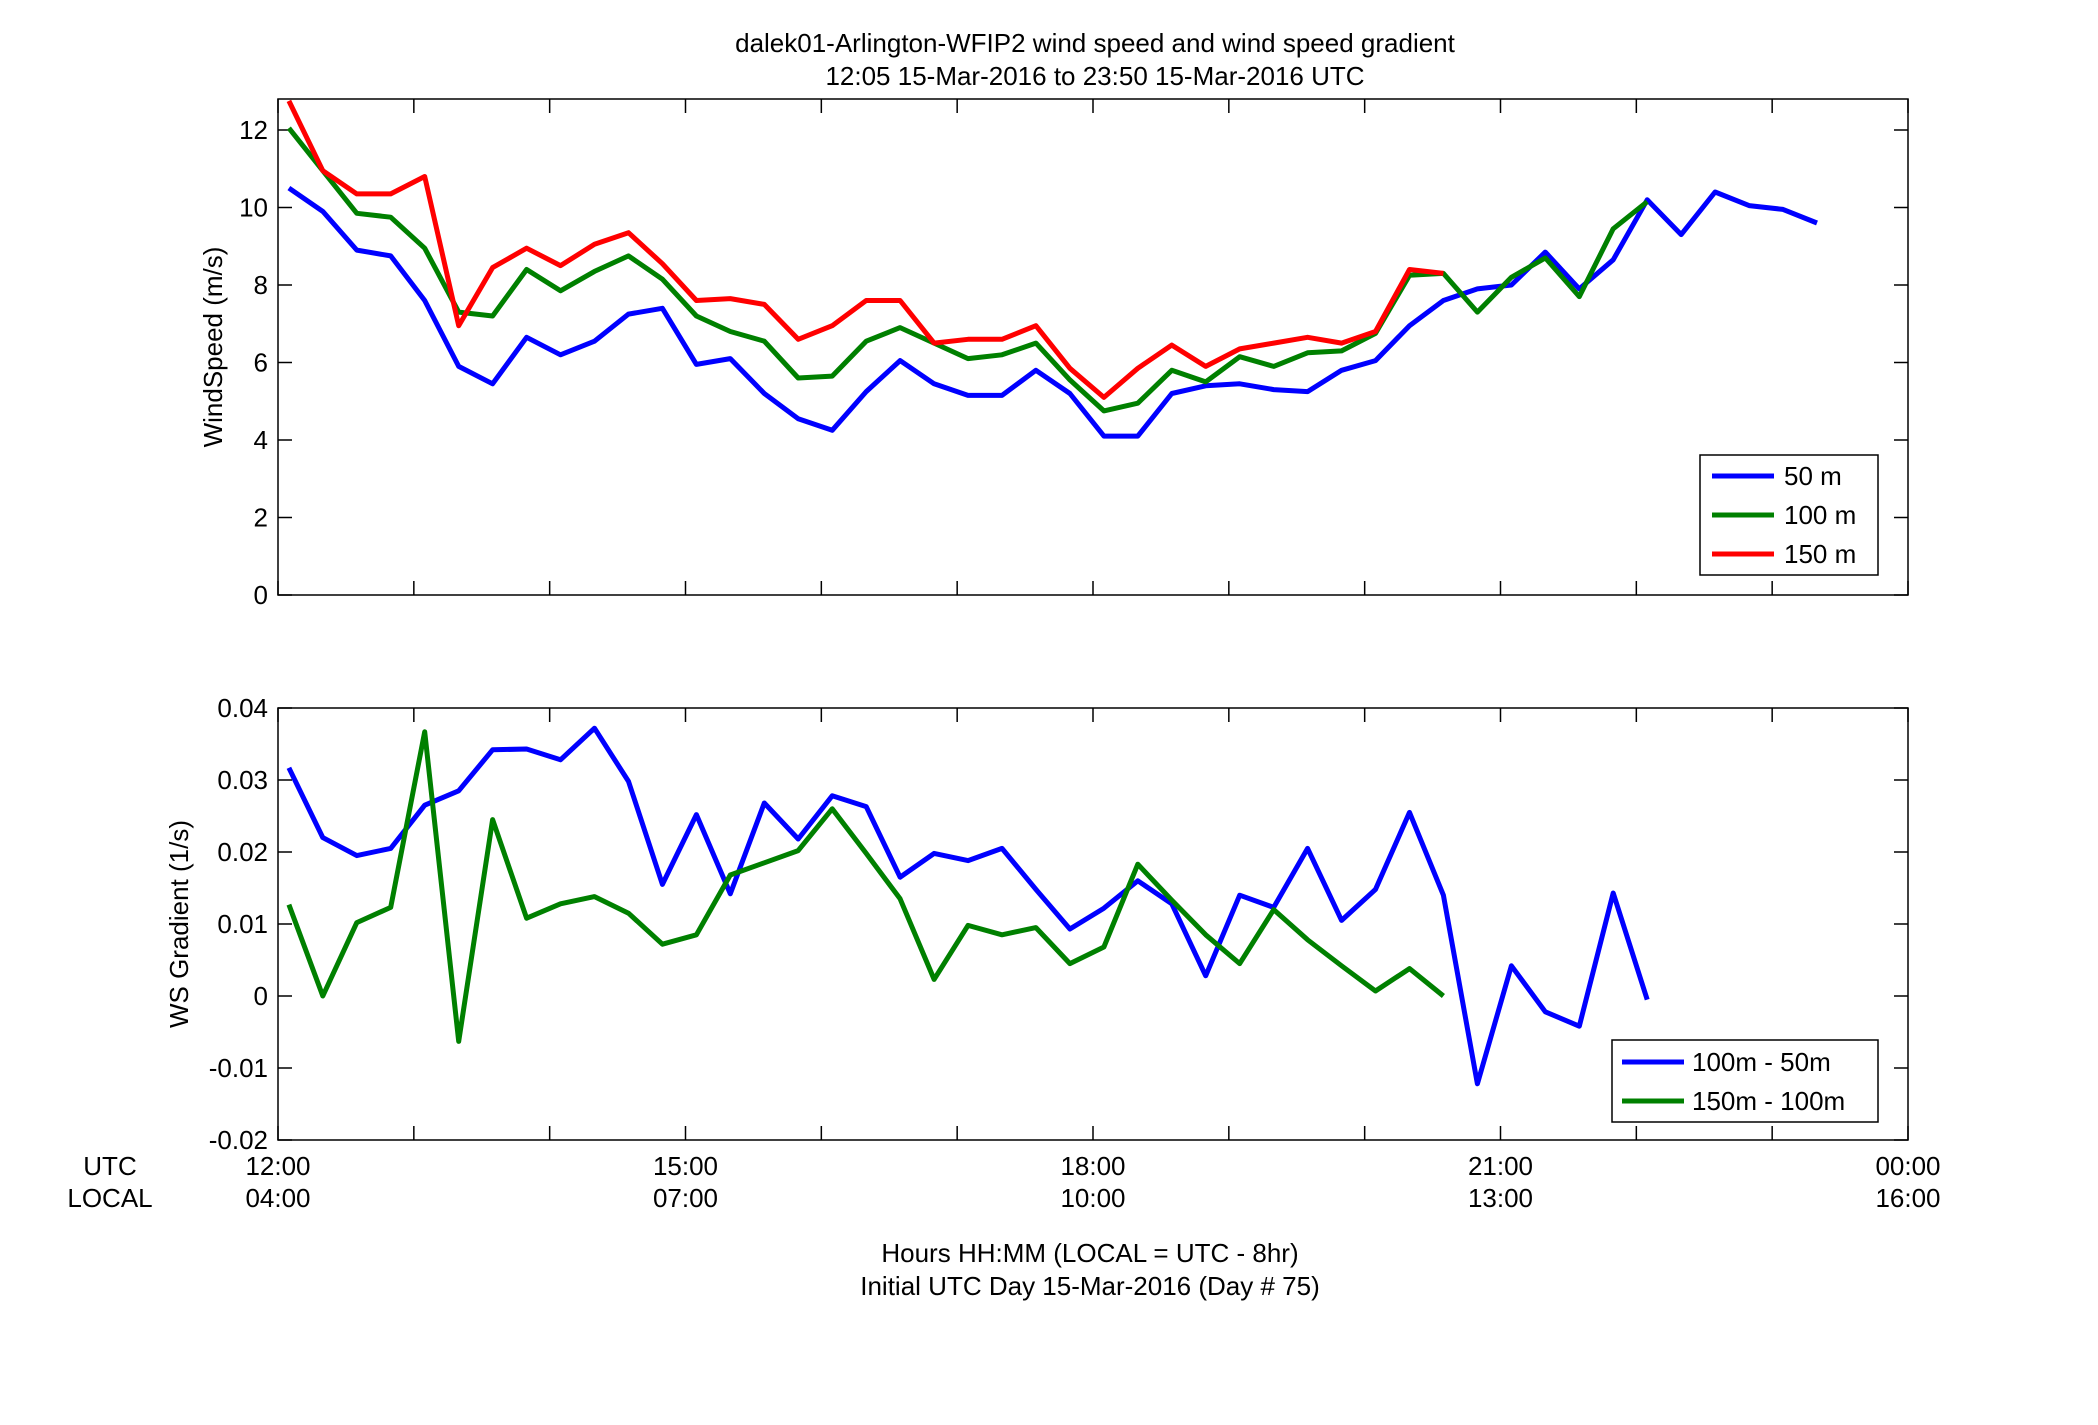  I want to click on gradient-ytick-label: -0.02, so click(238, 1140).